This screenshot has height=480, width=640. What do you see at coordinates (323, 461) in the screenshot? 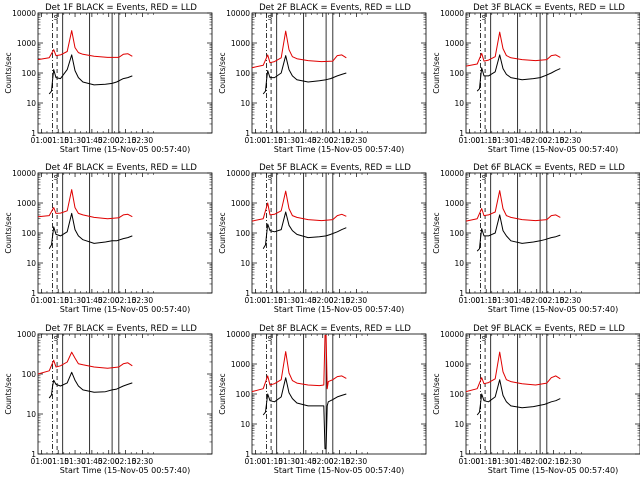
I see `panel-8-xtick-label: 02:00` at bounding box center [323, 461].